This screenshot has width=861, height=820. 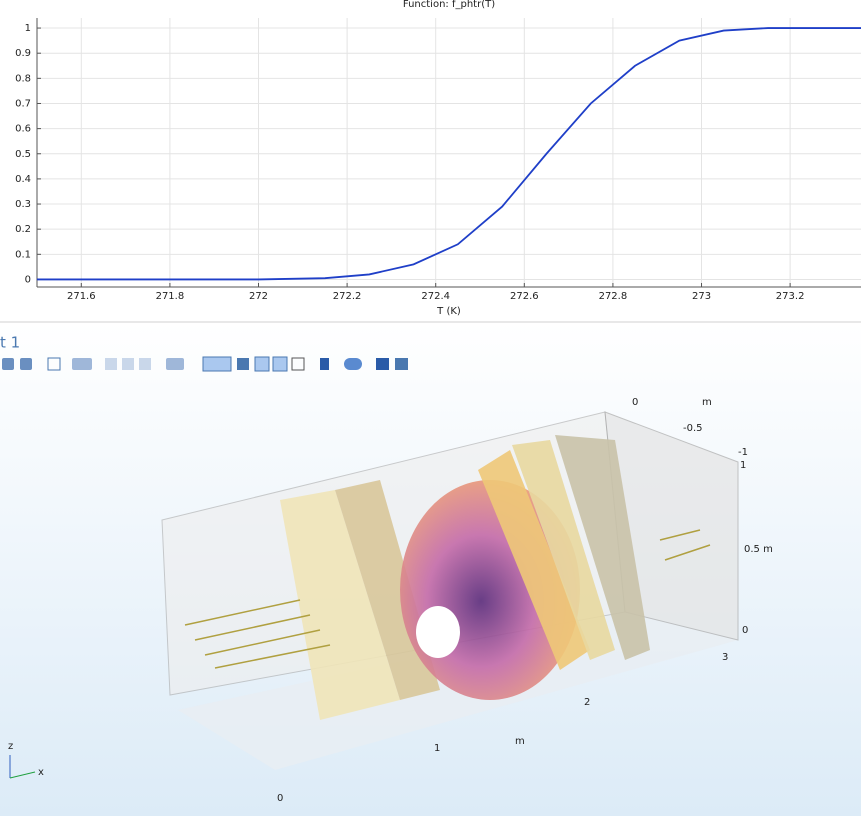 What do you see at coordinates (382, 364) in the screenshot?
I see `snapshot-icon` at bounding box center [382, 364].